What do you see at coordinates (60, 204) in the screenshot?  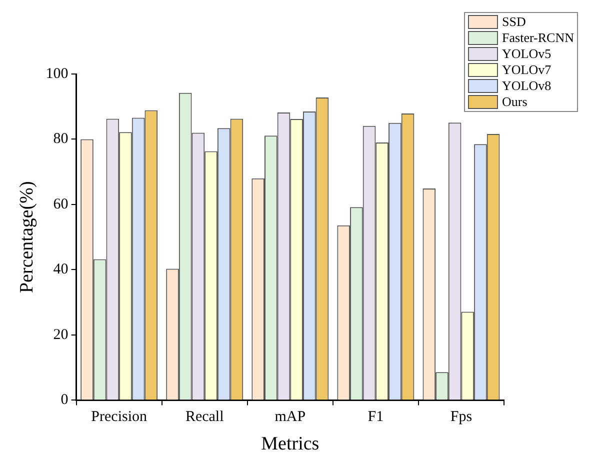 I see `y-tick-label: 60` at bounding box center [60, 204].